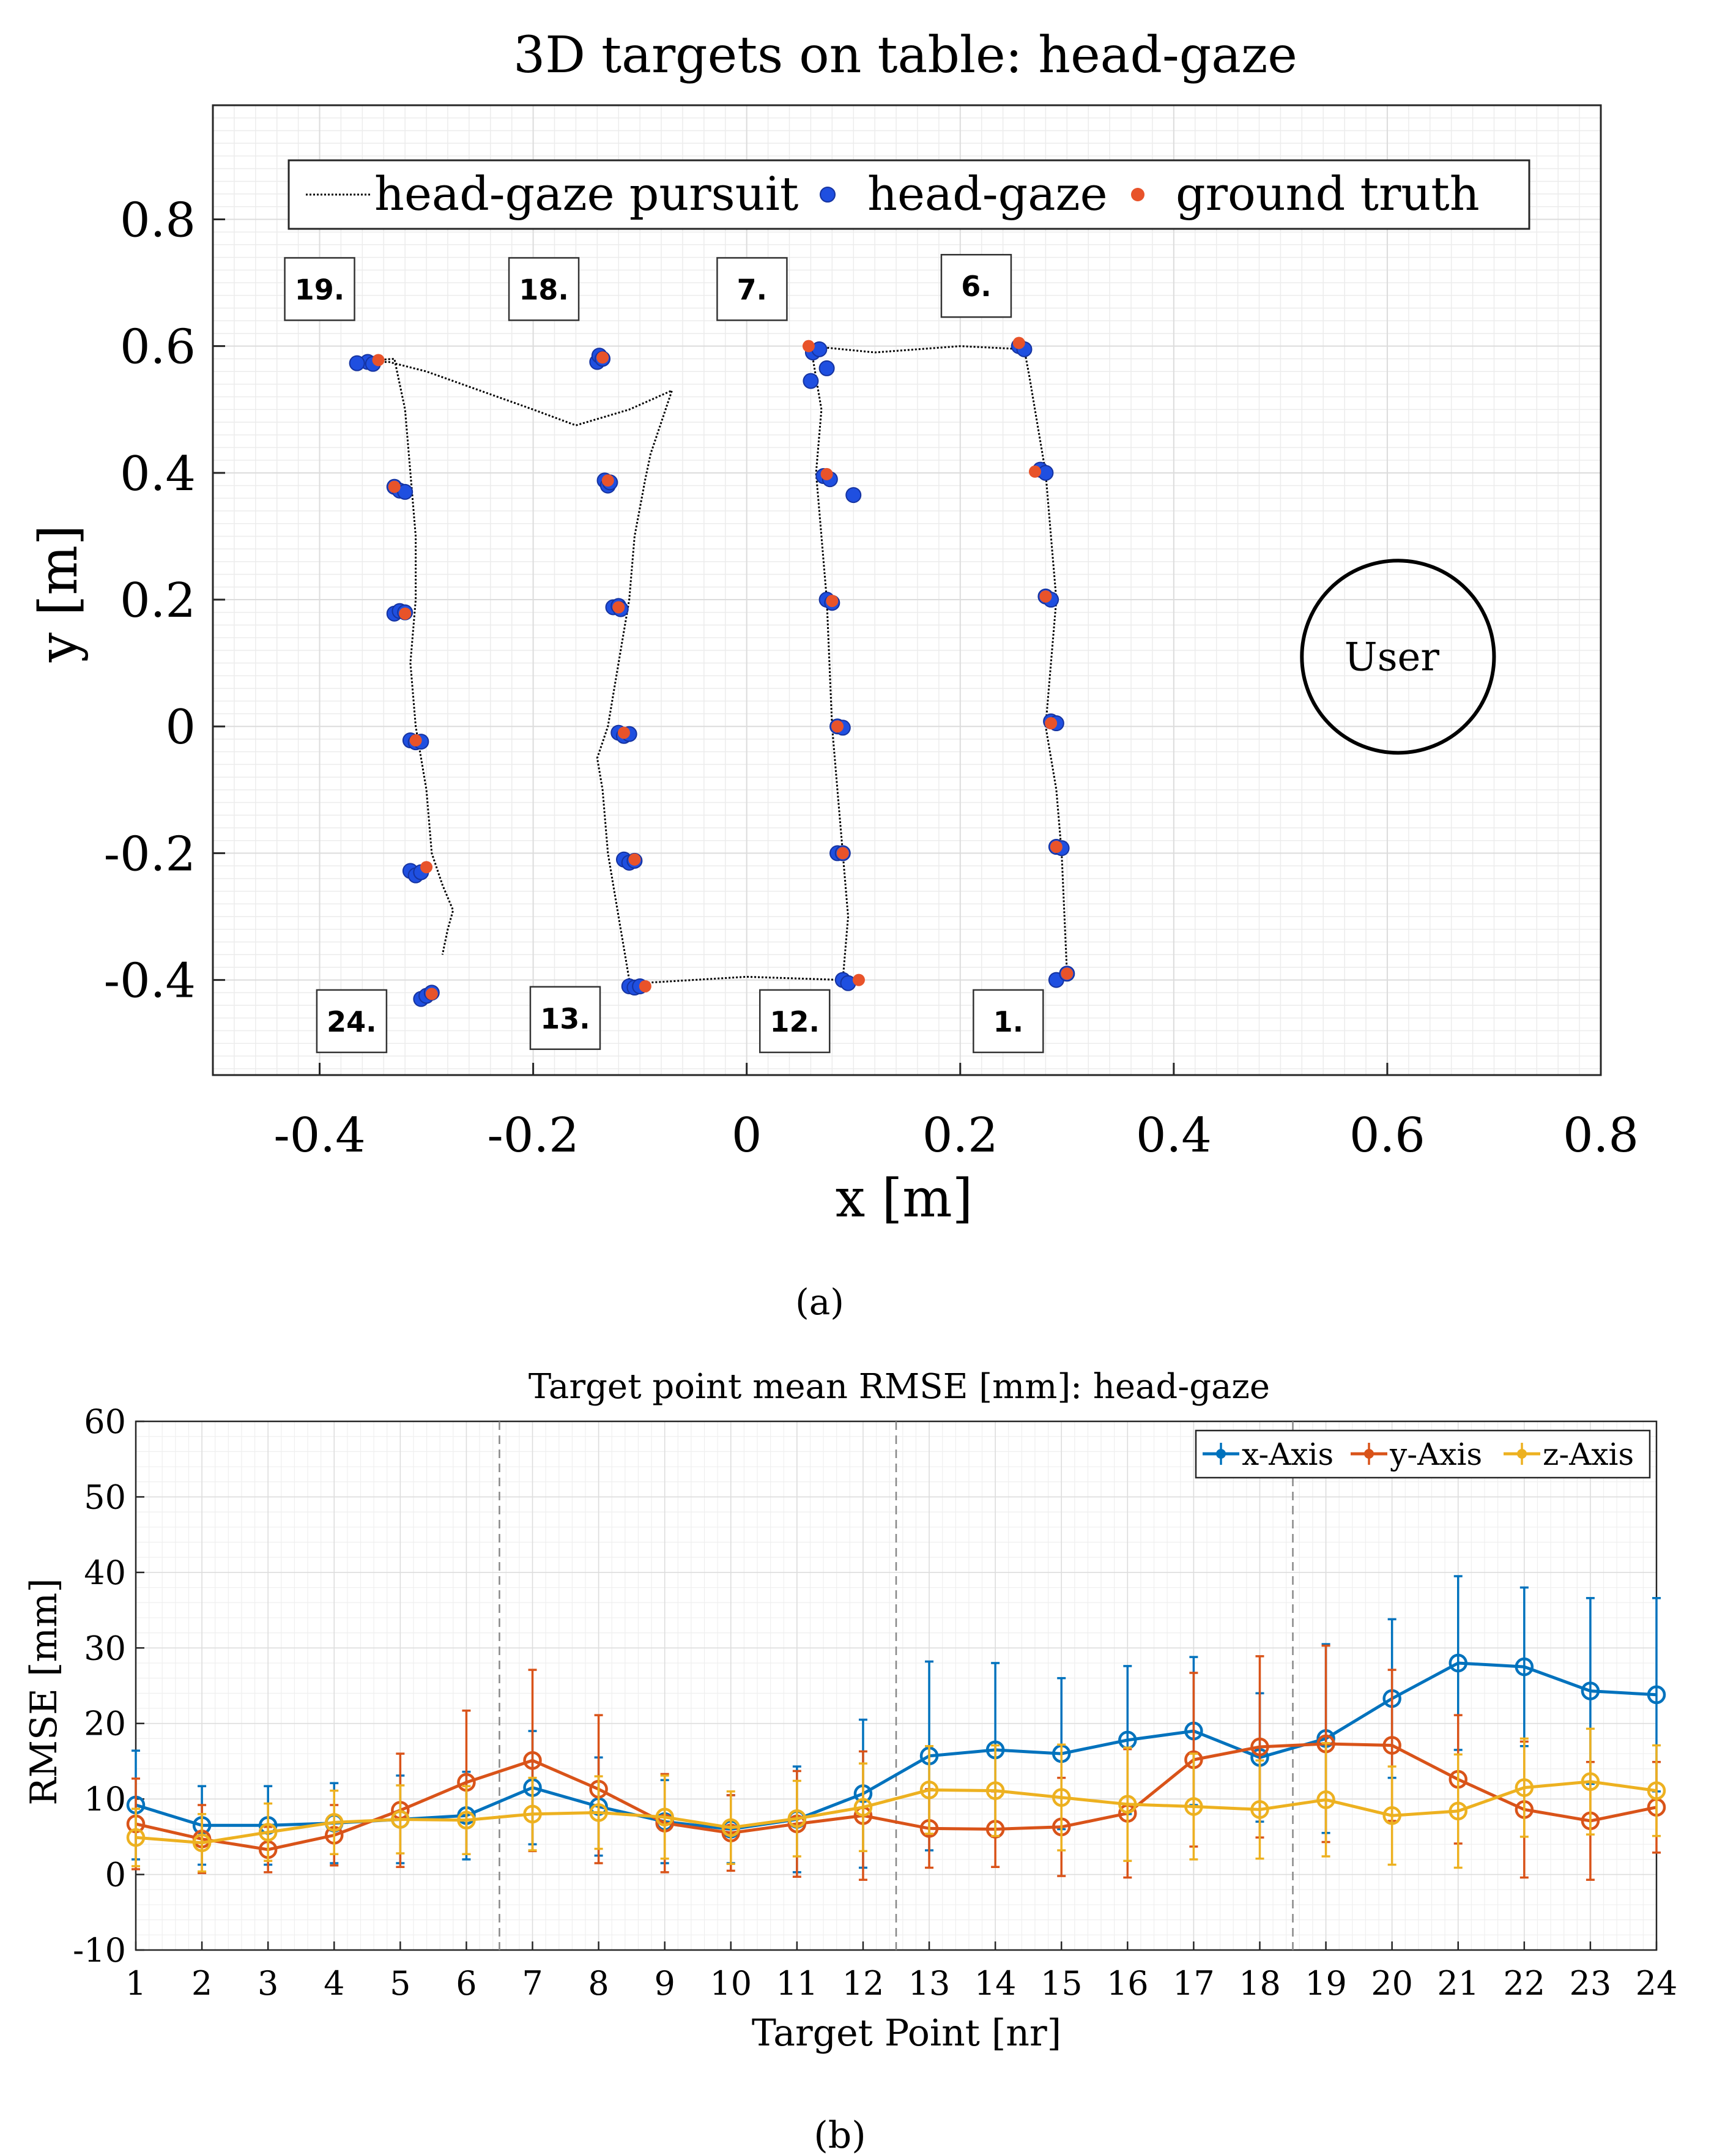 The height and width of the screenshot is (2155, 1736). What do you see at coordinates (150, 981) in the screenshot?
I see `y-tick-label: -0.4` at bounding box center [150, 981].